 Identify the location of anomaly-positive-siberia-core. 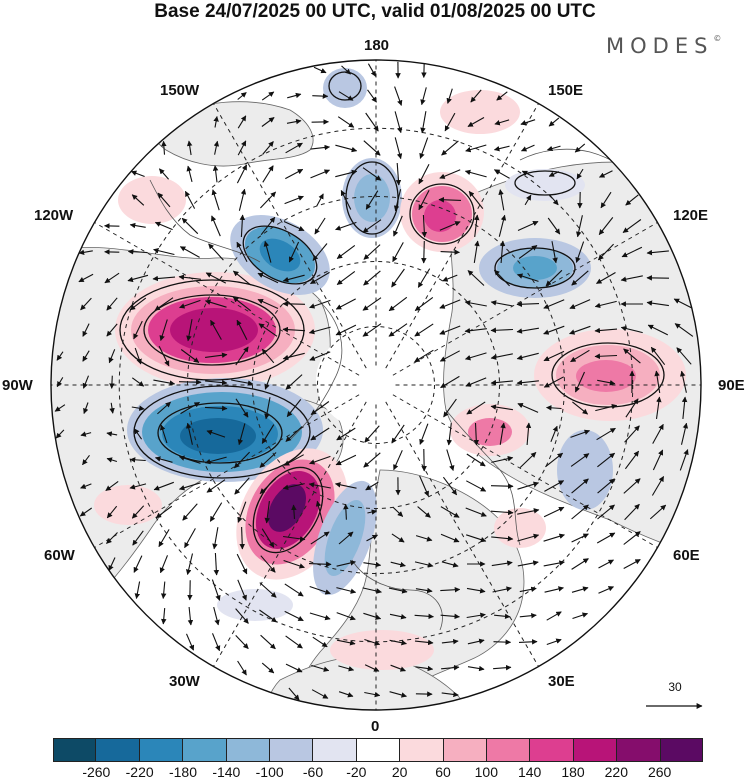
(440, 216).